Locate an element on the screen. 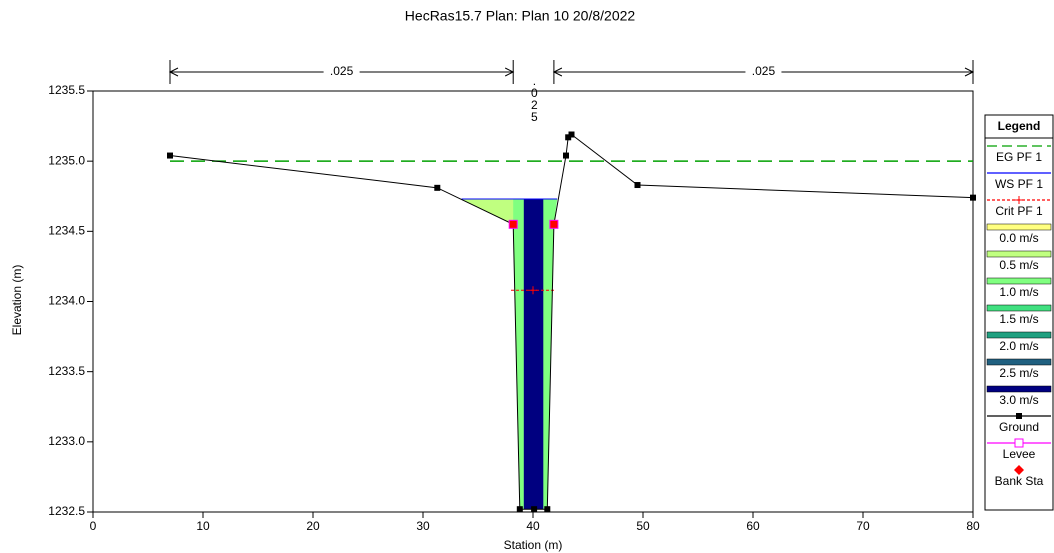 The width and height of the screenshot is (1054, 553). x-tick-label: 0 is located at coordinates (93, 526).